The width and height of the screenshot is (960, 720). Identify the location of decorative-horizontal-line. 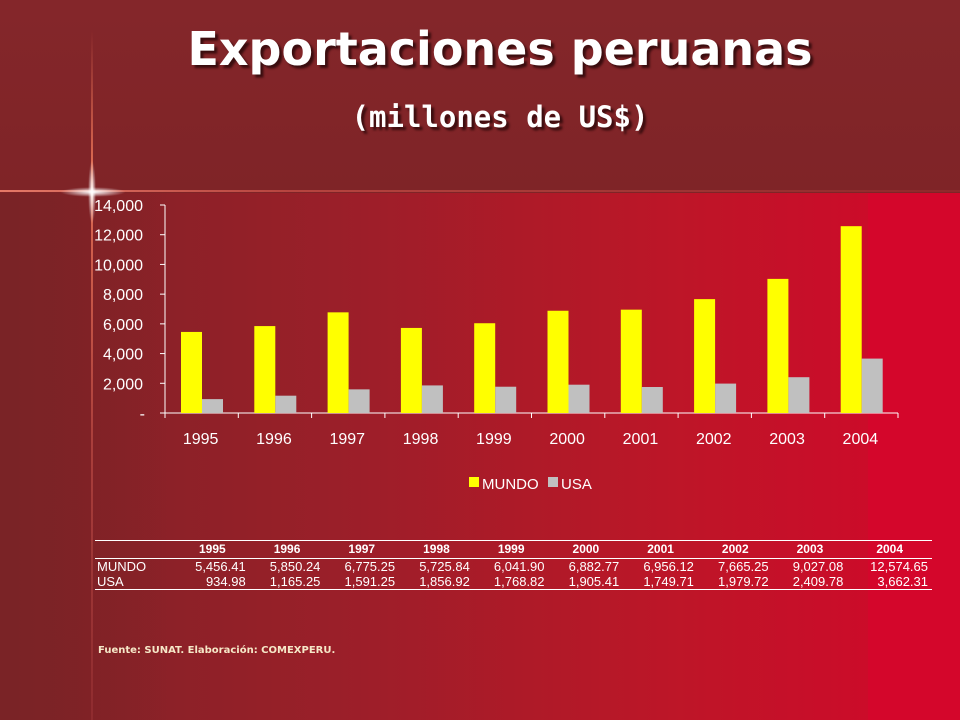
(480, 191).